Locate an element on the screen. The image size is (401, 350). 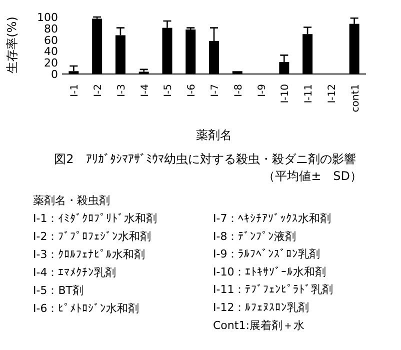
y-tick-label: 20 is located at coordinates (51, 63).